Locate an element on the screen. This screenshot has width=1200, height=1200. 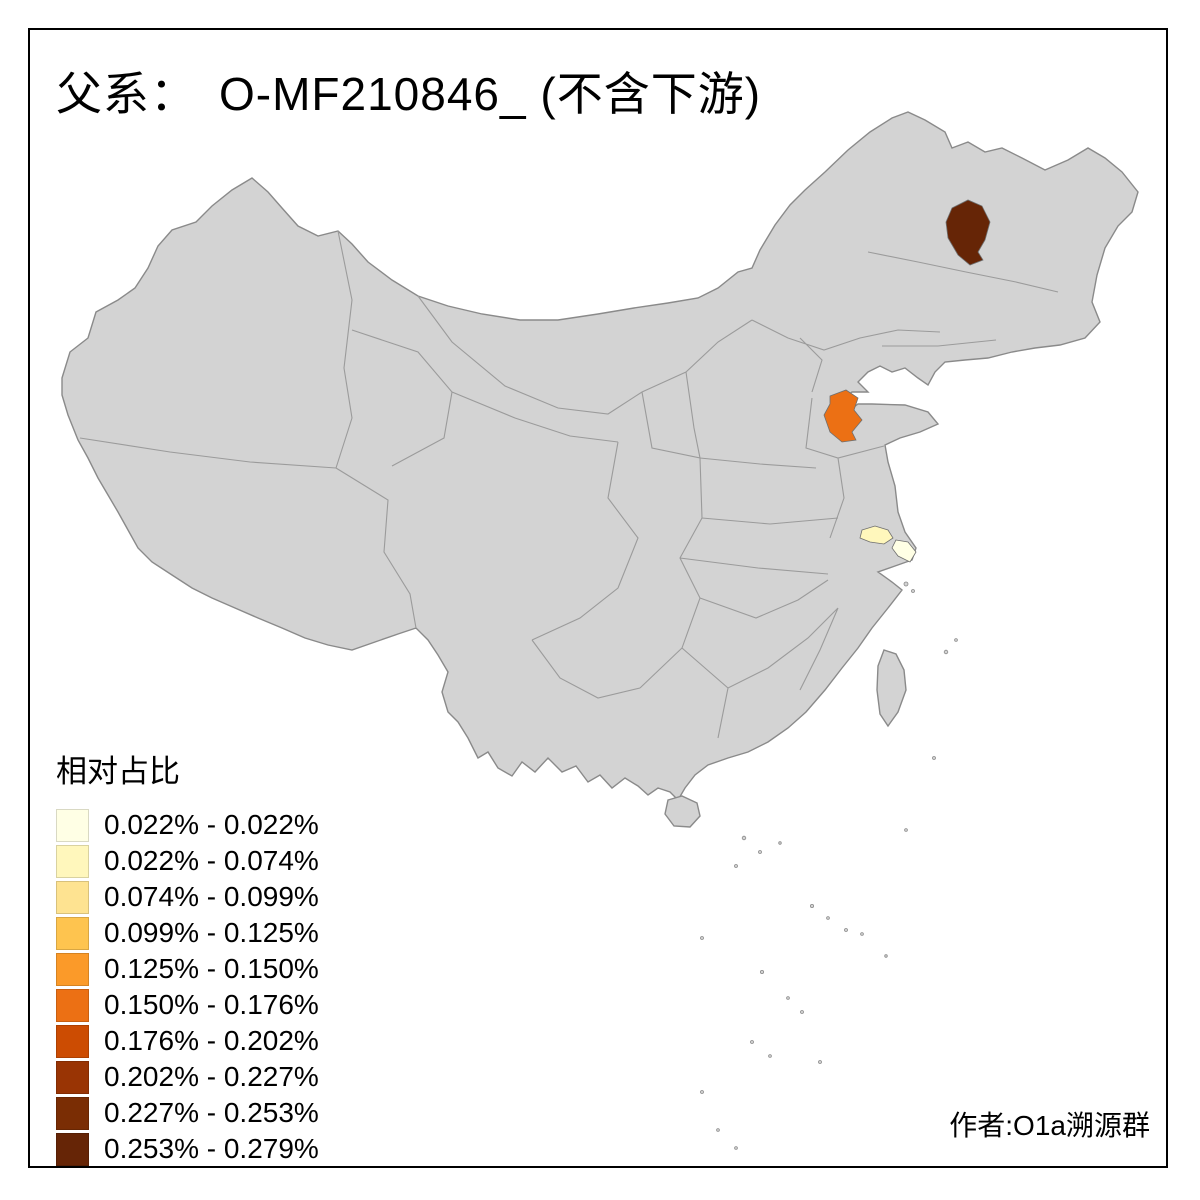
legend-label: 0.176% - 0.202% is located at coordinates (211, 1040).